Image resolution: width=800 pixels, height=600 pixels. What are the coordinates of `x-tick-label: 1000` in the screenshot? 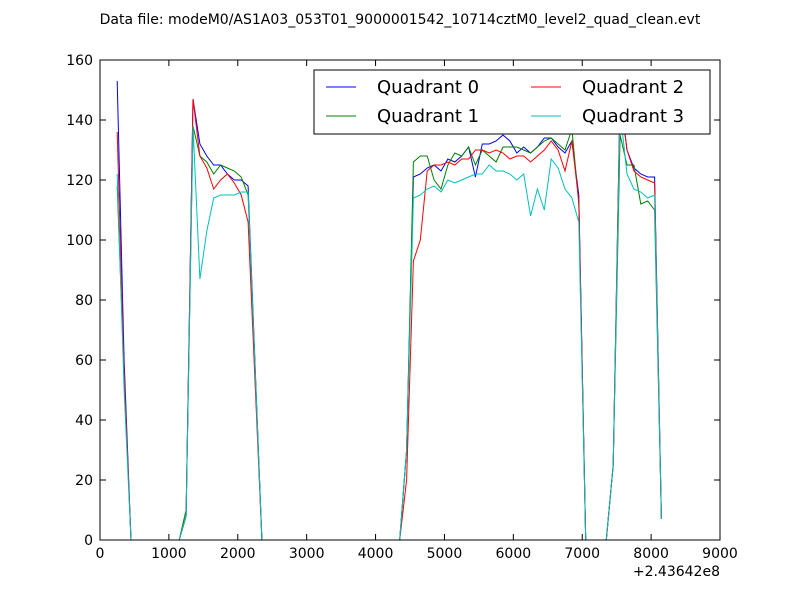 It's located at (169, 554).